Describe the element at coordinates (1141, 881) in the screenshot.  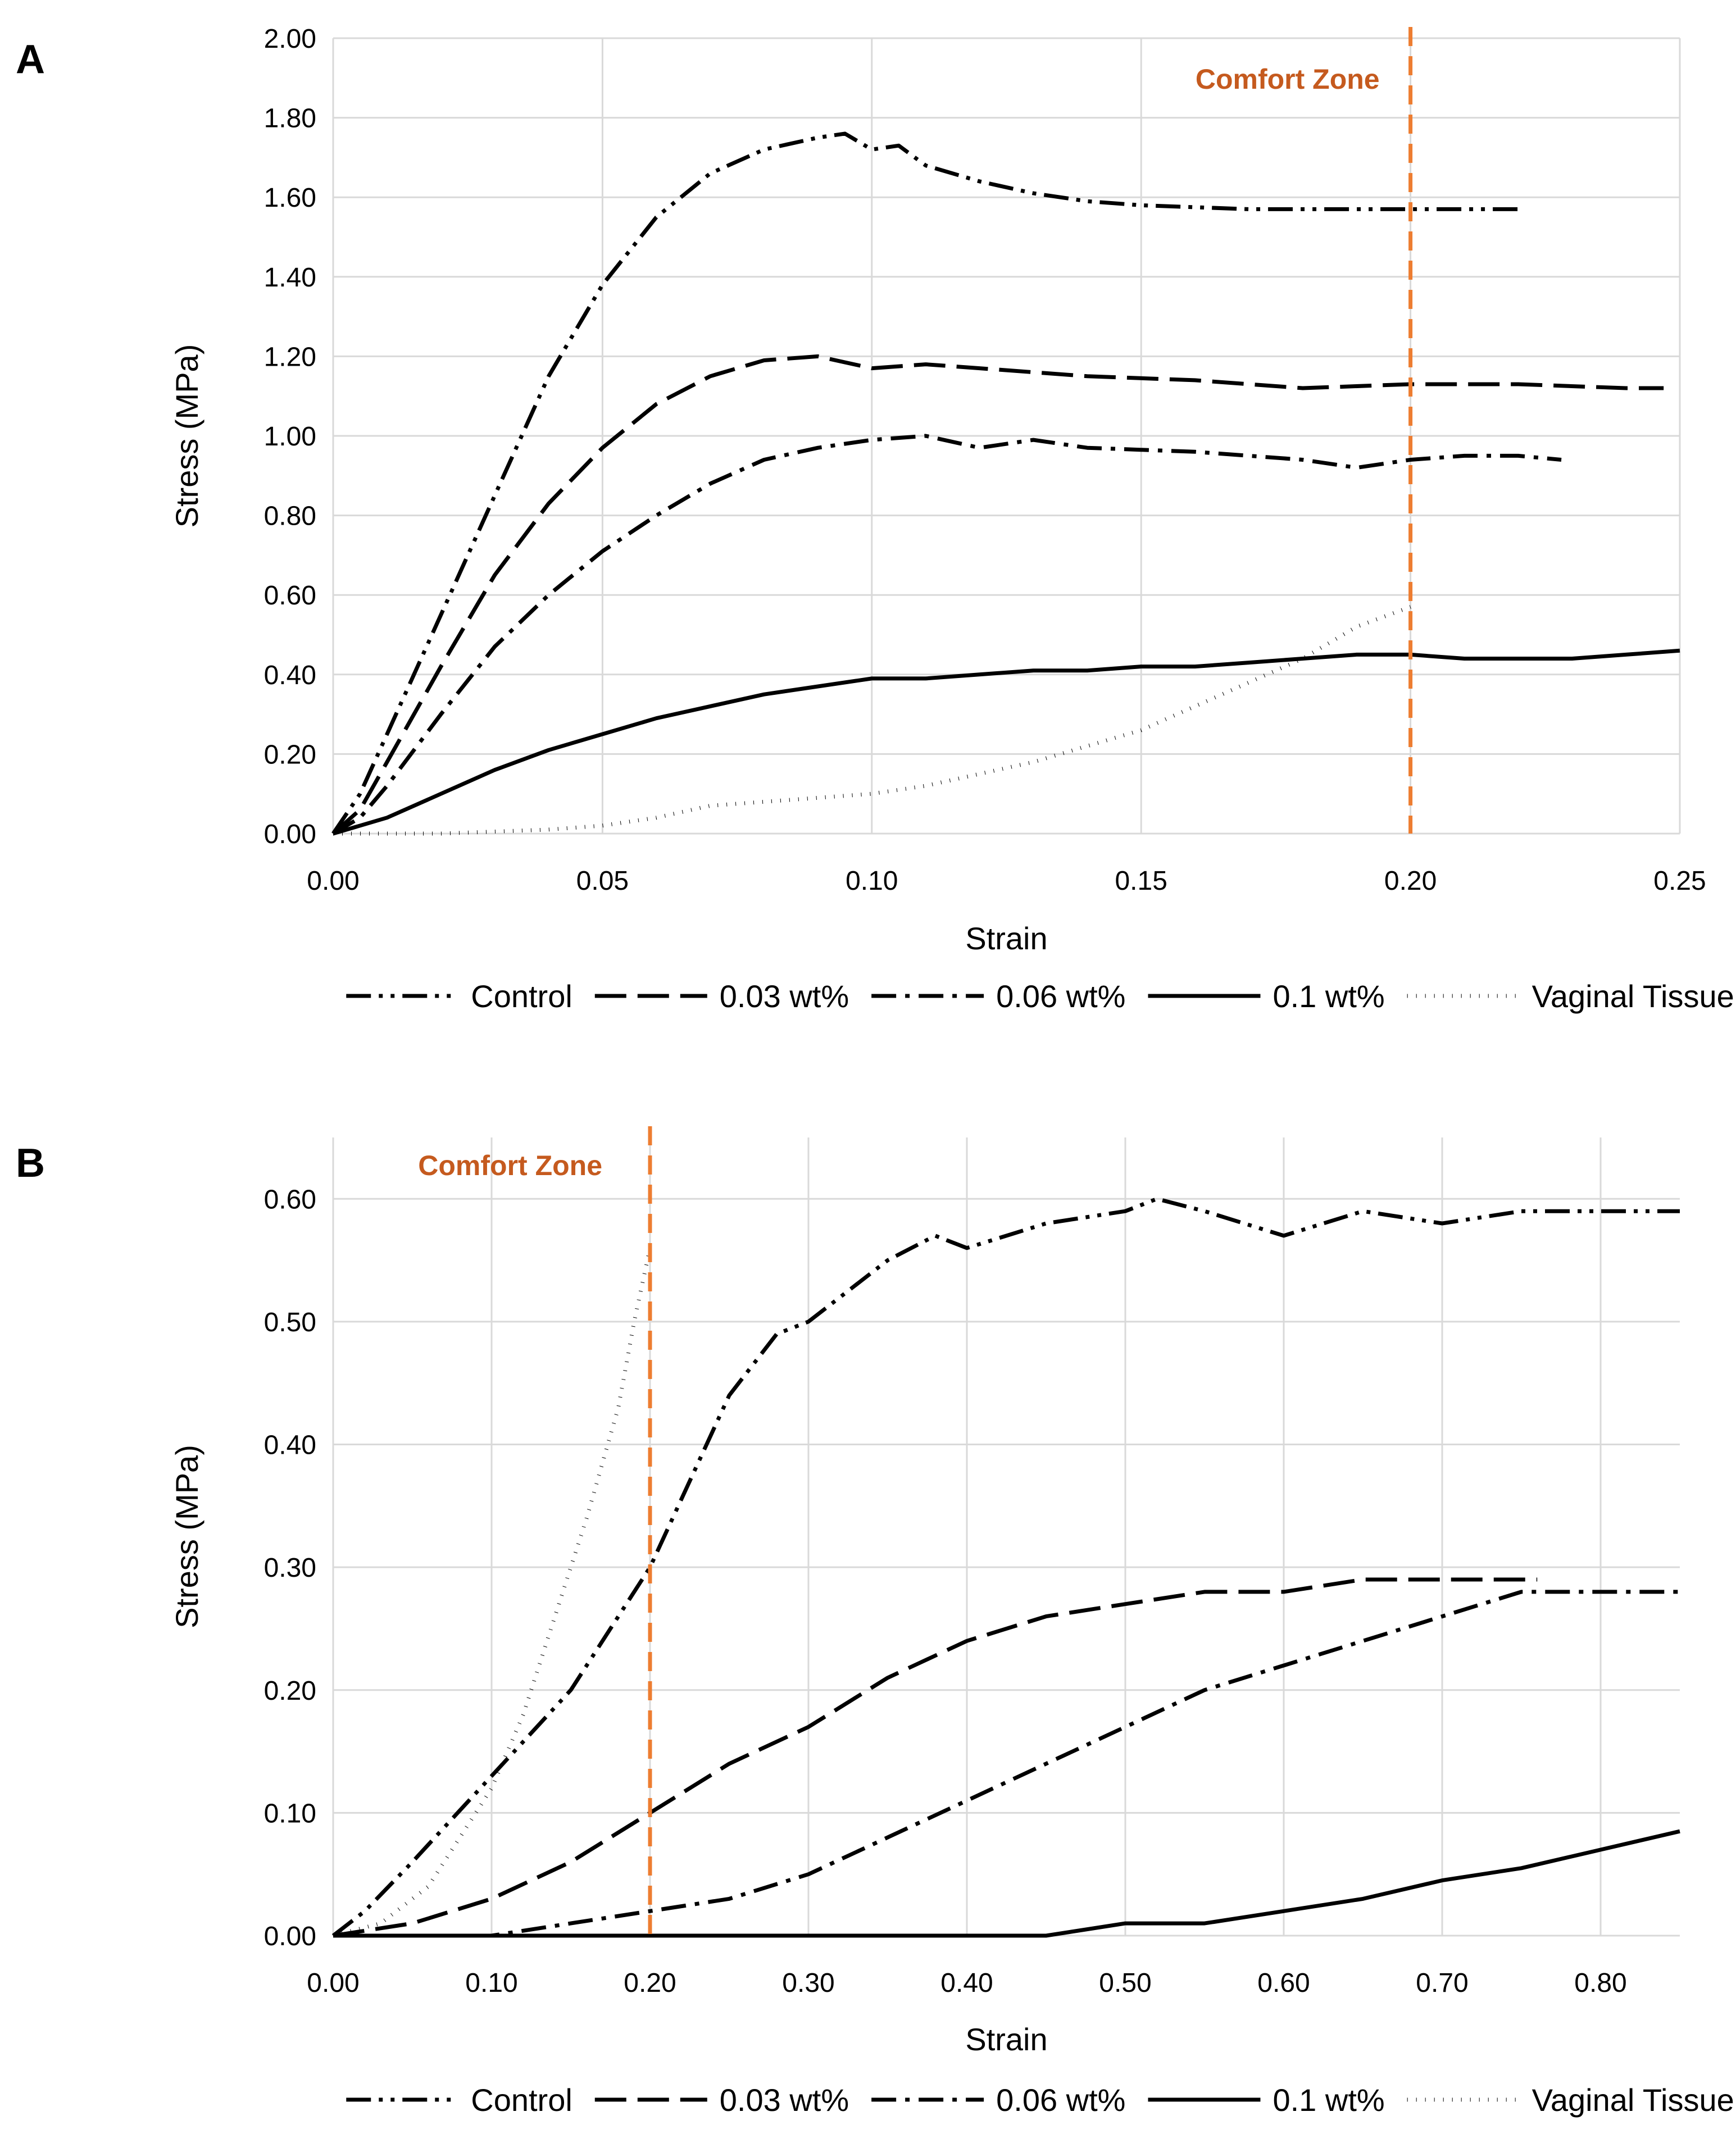
I see `x-tick-label: 0.15` at that location.